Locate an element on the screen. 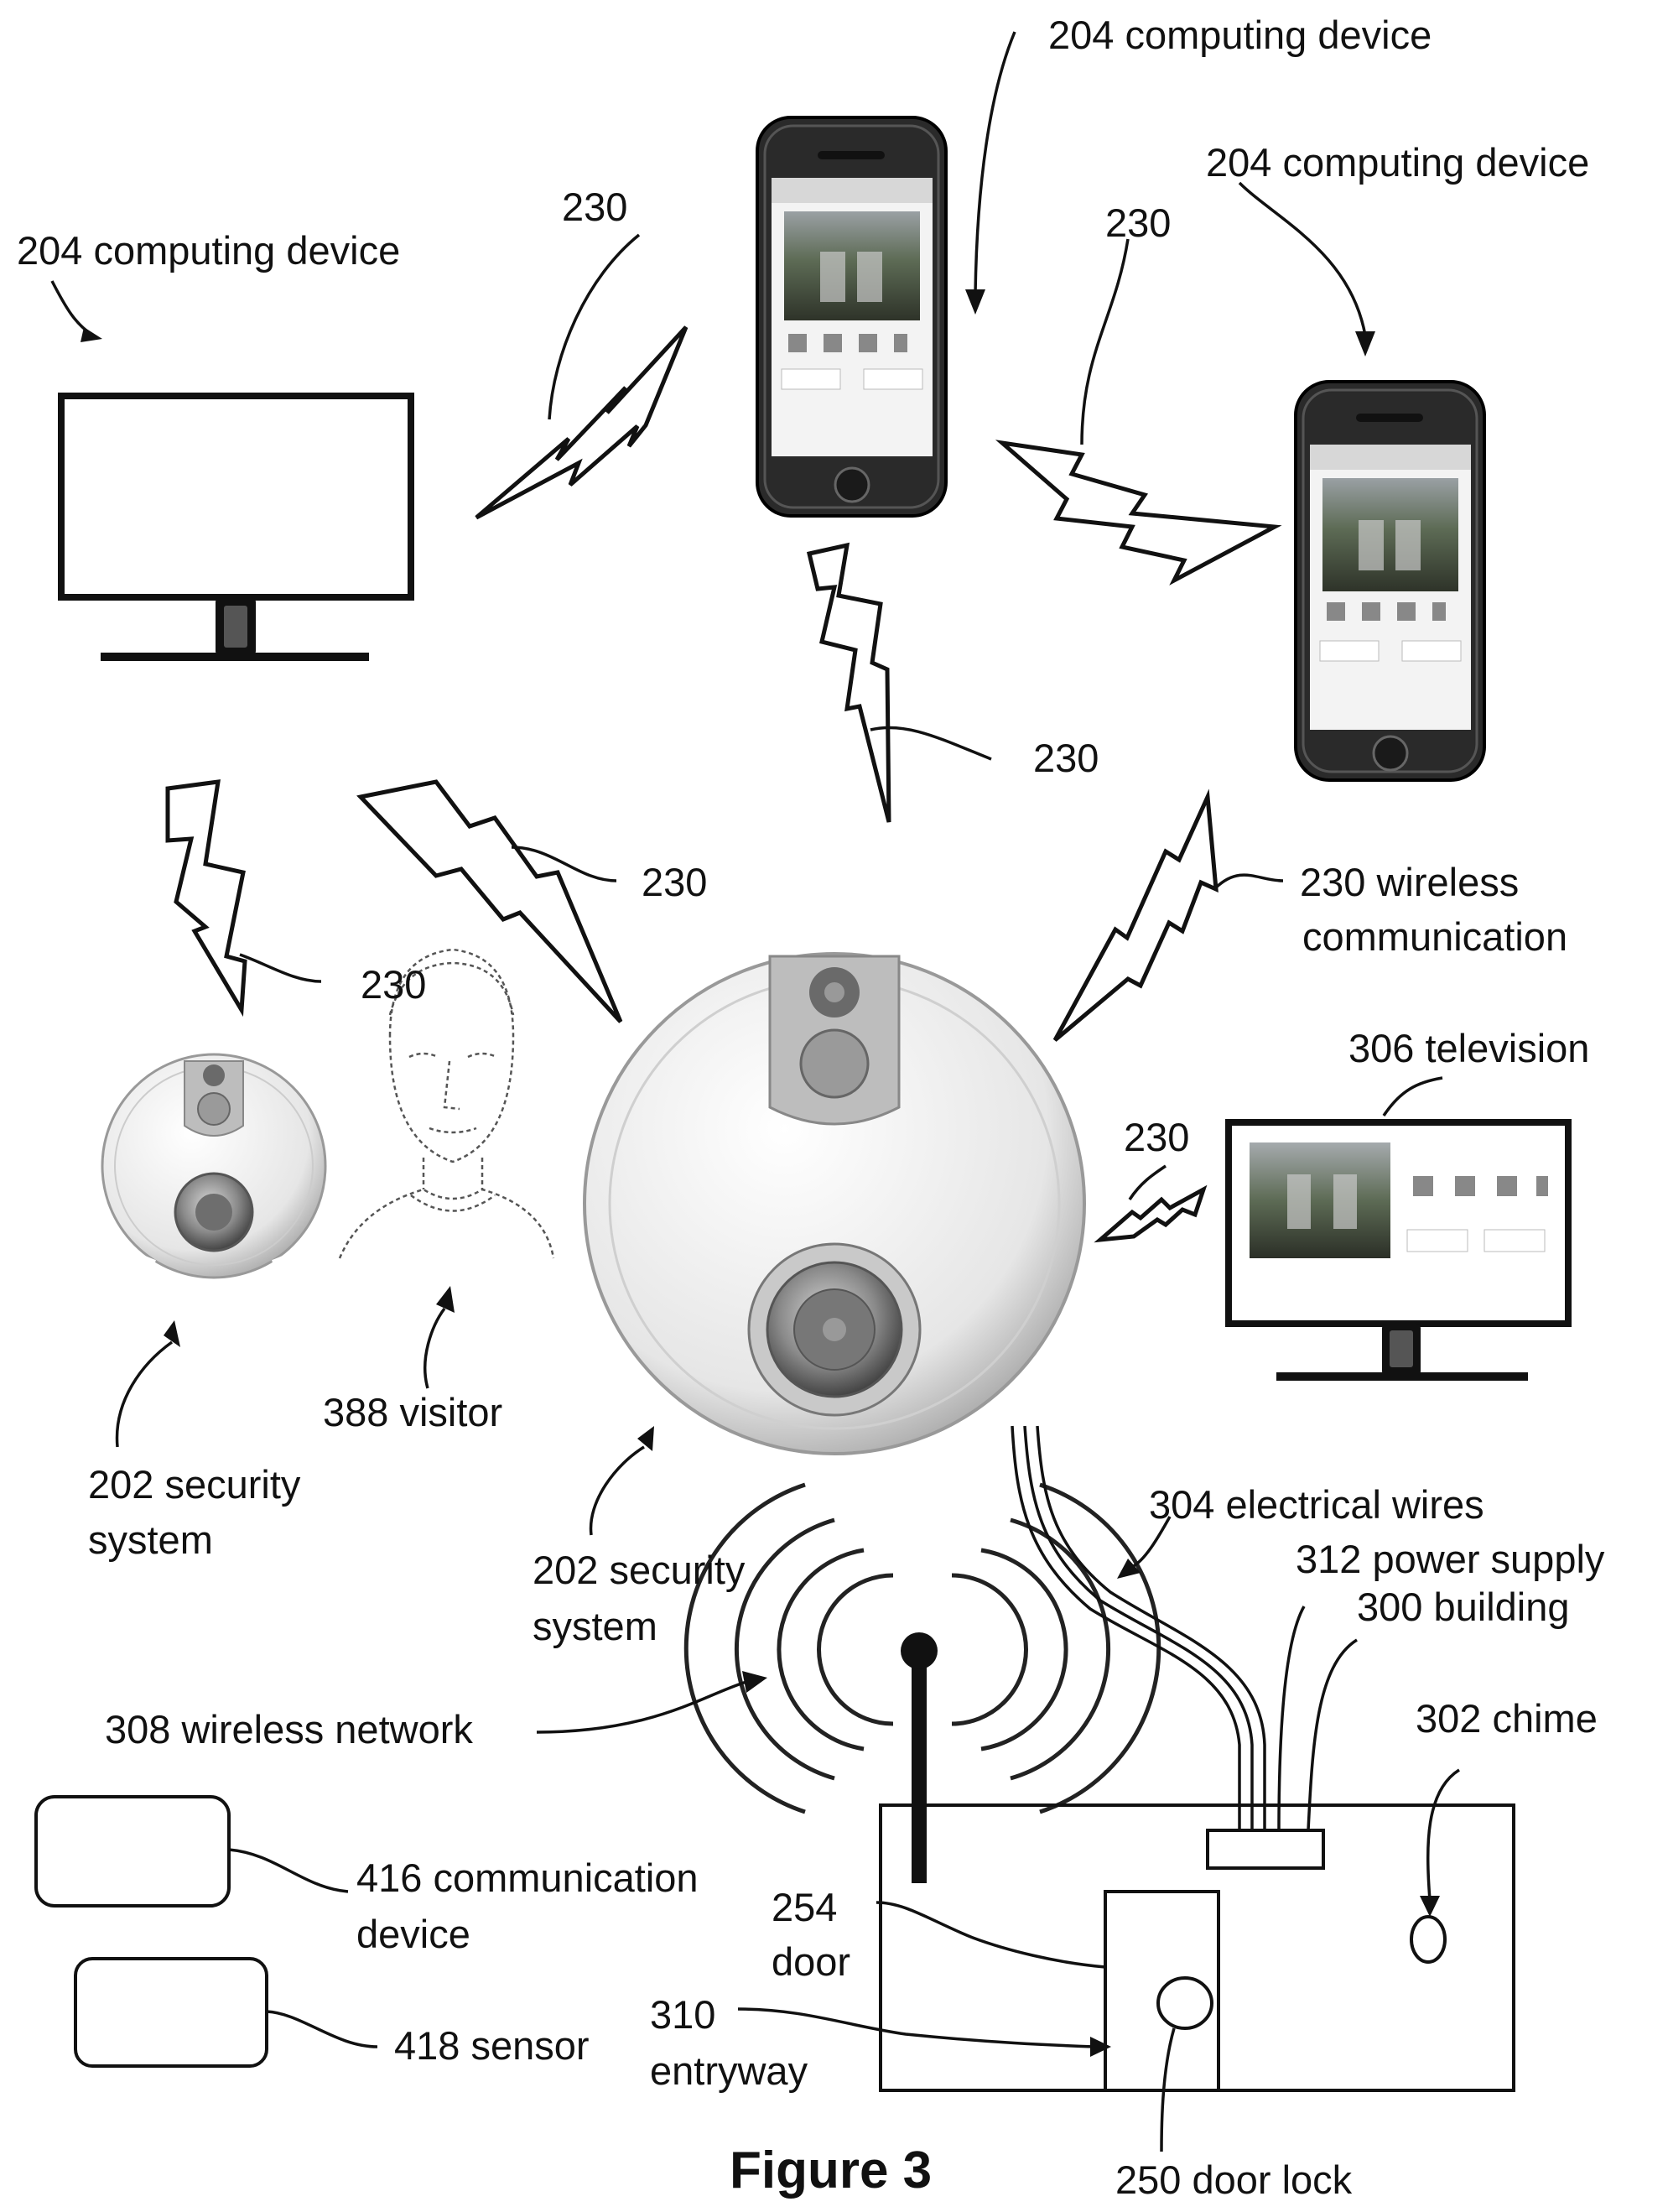 The width and height of the screenshot is (1668, 2212). bolt-monitor-phone is located at coordinates (581, 422).